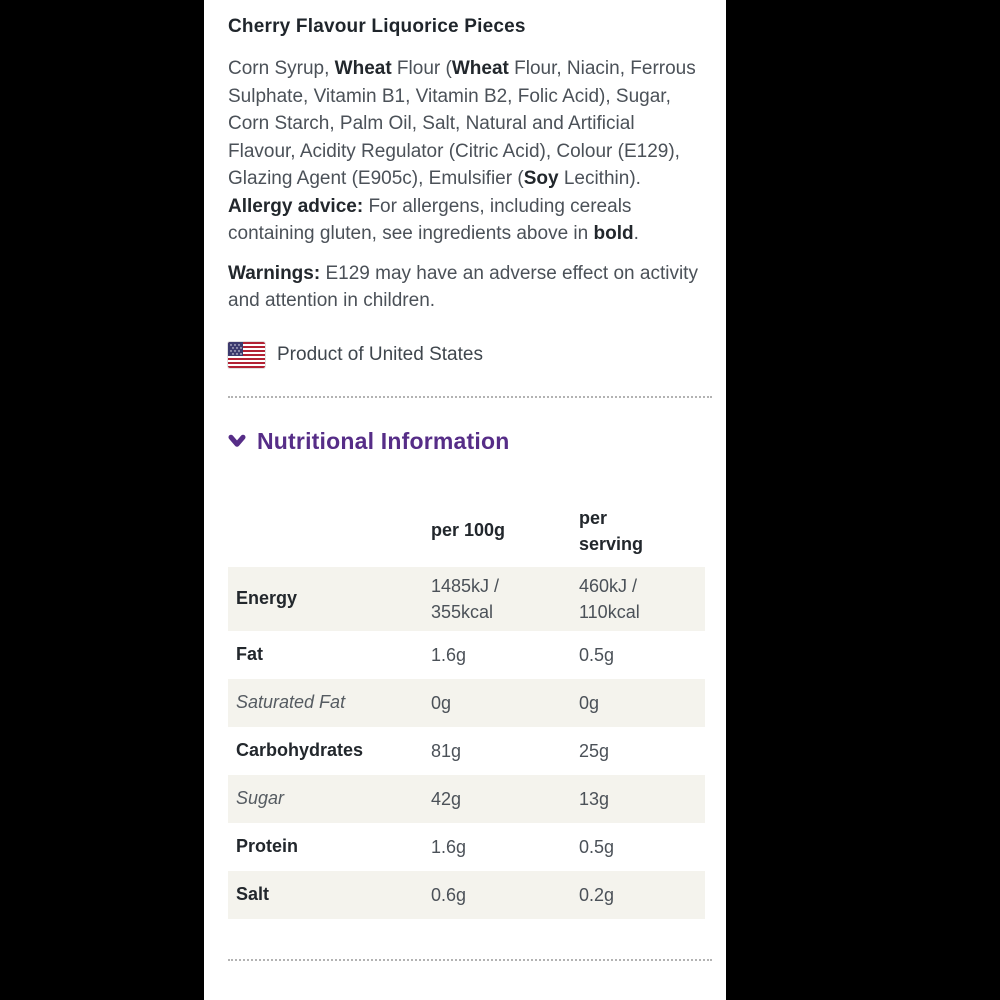 This screenshot has height=1000, width=1000. What do you see at coordinates (441, 702) in the screenshot?
I see `per-100g-value: 0g` at bounding box center [441, 702].